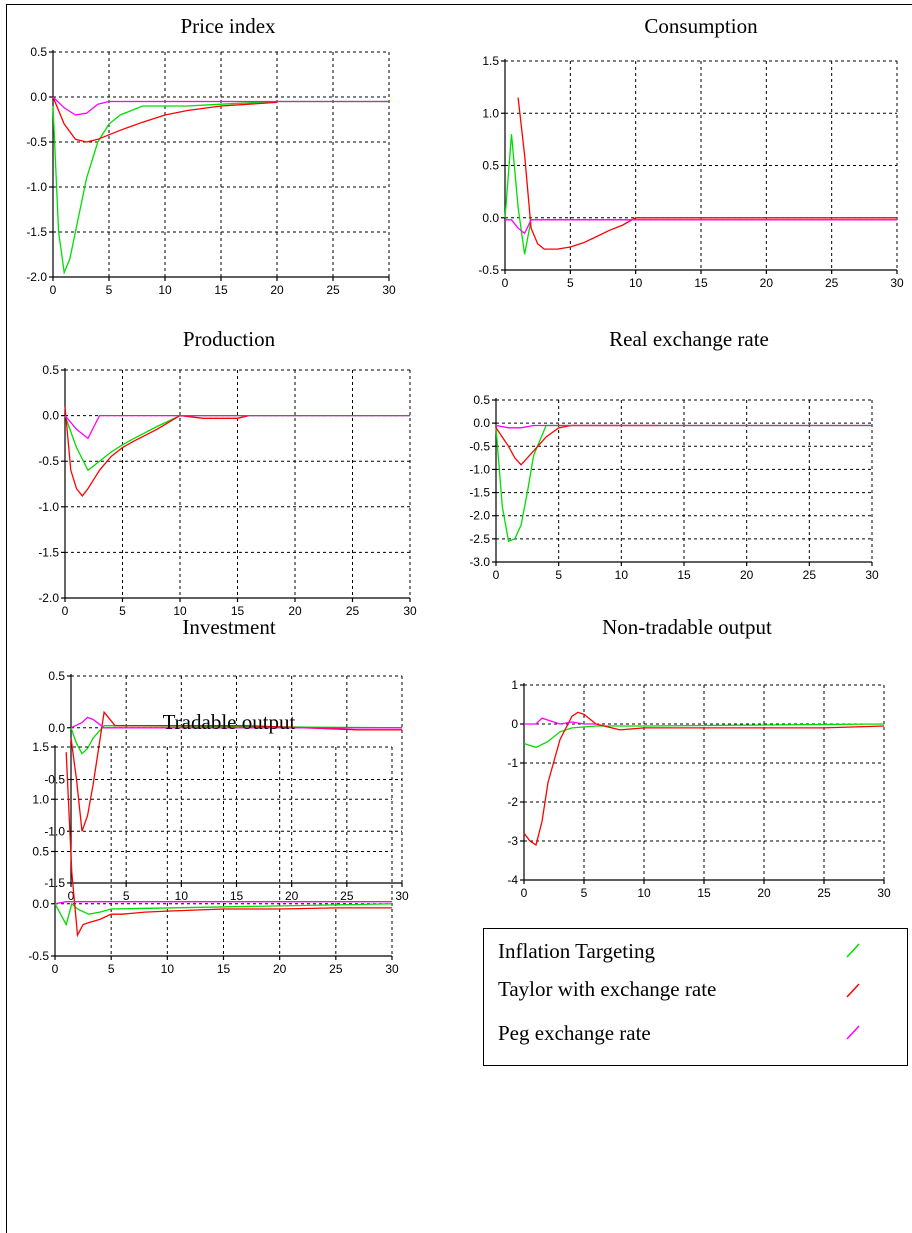 The width and height of the screenshot is (912, 1233). I want to click on y-tick-label: -3.0, so click(479, 562).